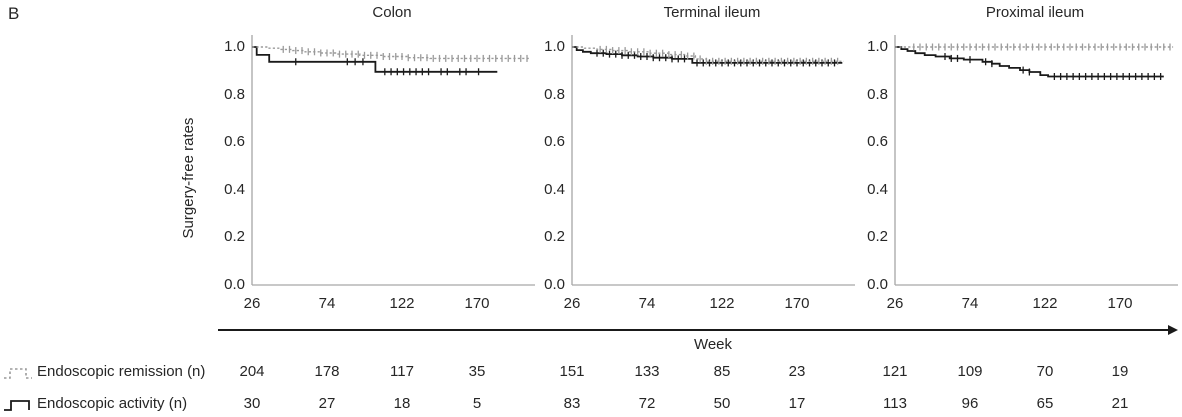  What do you see at coordinates (694, 330) in the screenshot?
I see `week-axis-line` at bounding box center [694, 330].